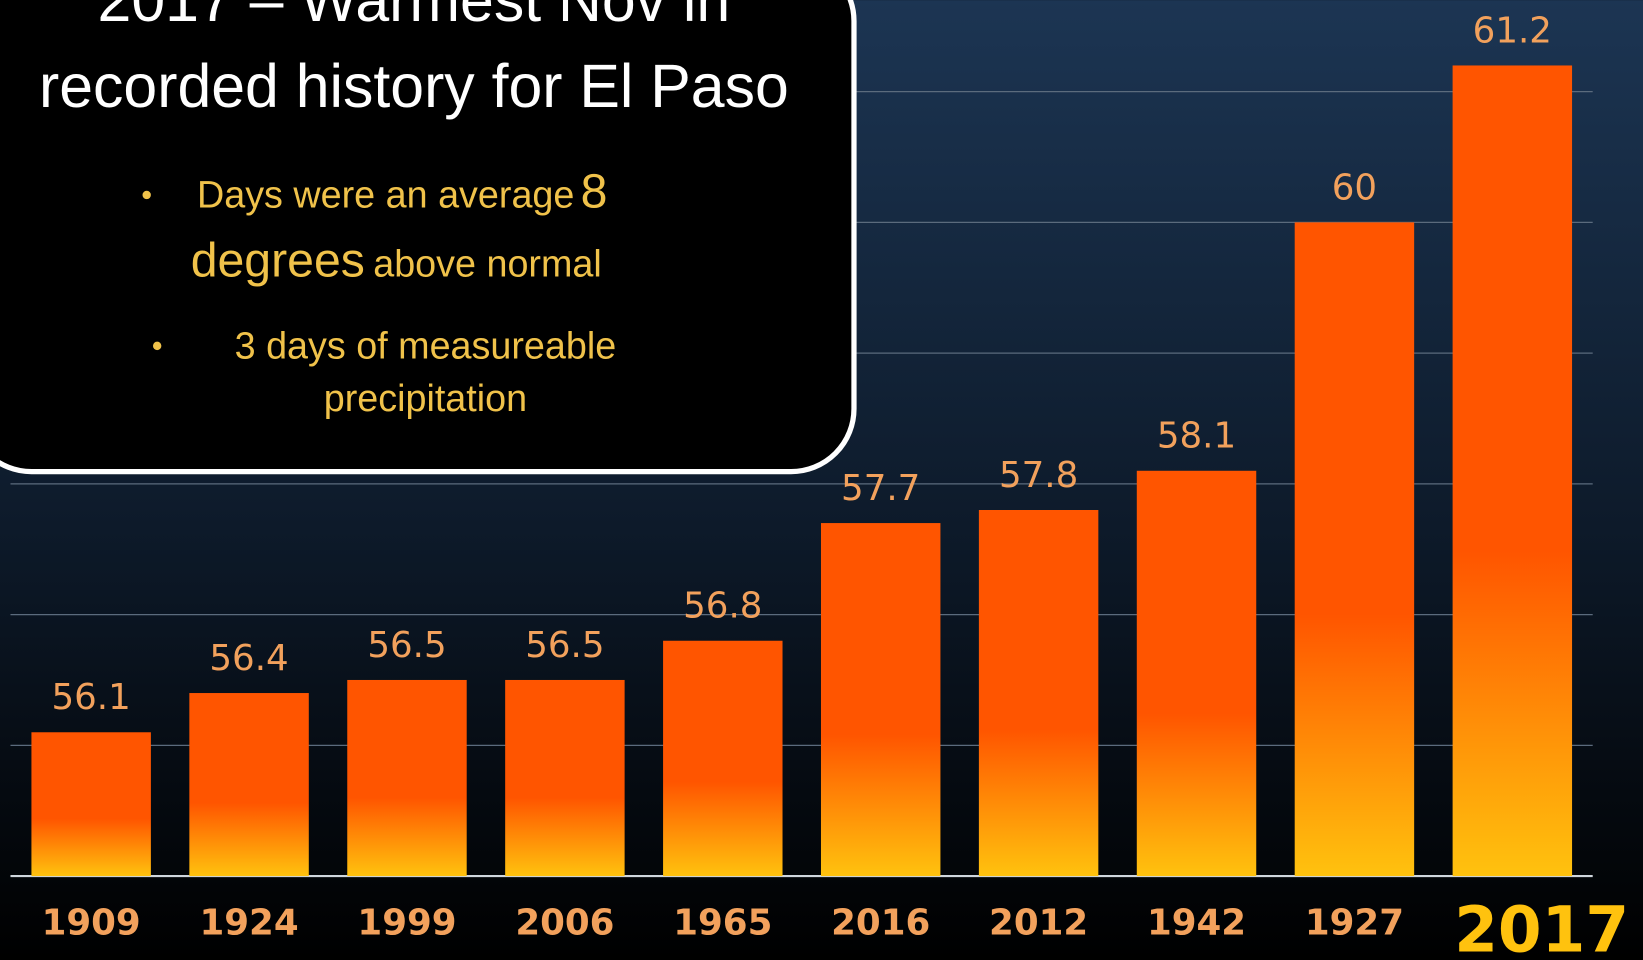 This screenshot has height=960, width=1643. What do you see at coordinates (1196, 436) in the screenshot?
I see `data-label: 58.1` at bounding box center [1196, 436].